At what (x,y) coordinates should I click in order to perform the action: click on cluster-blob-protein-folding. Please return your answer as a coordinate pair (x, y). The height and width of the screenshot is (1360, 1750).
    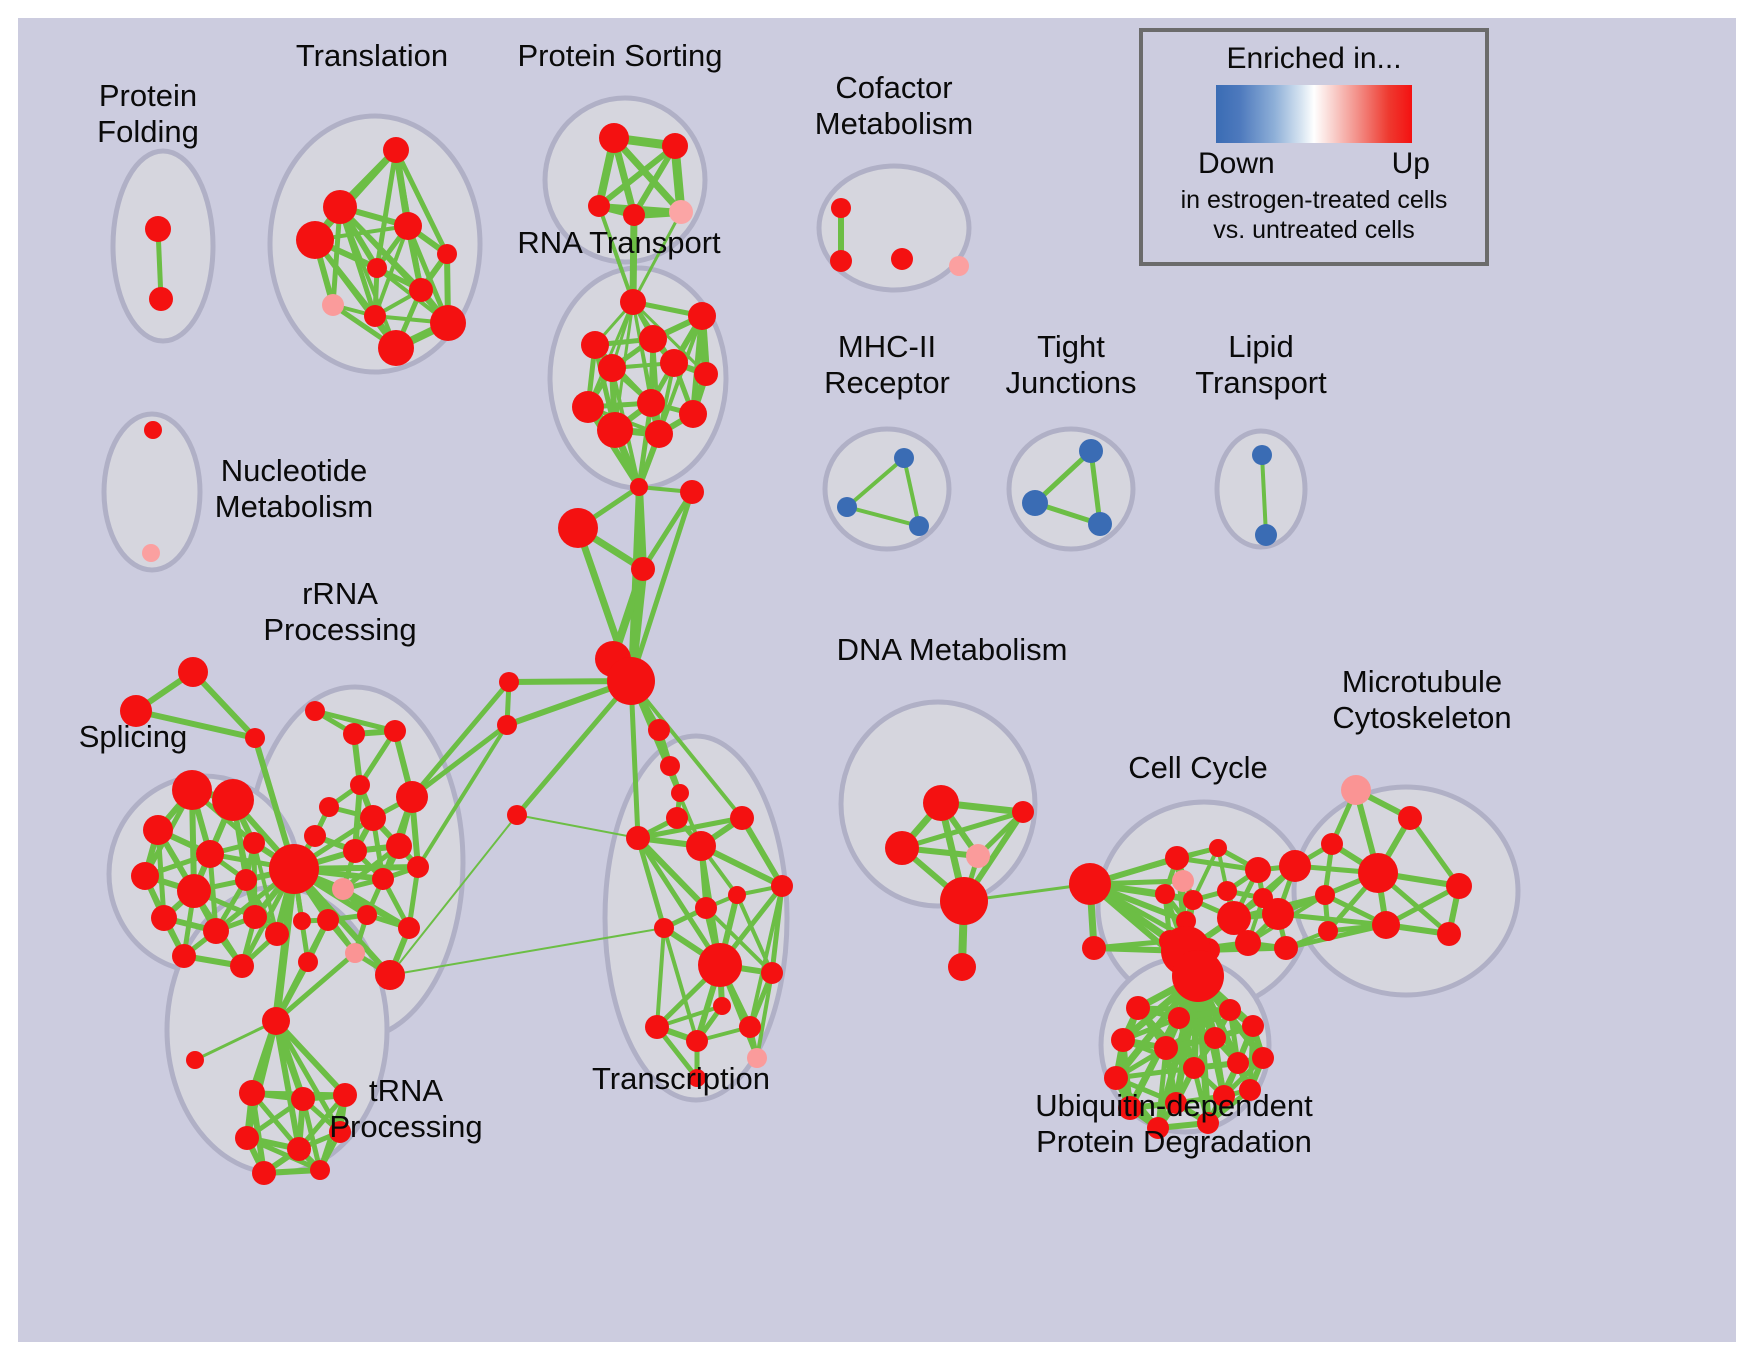
    Looking at the image, I should click on (163, 246).